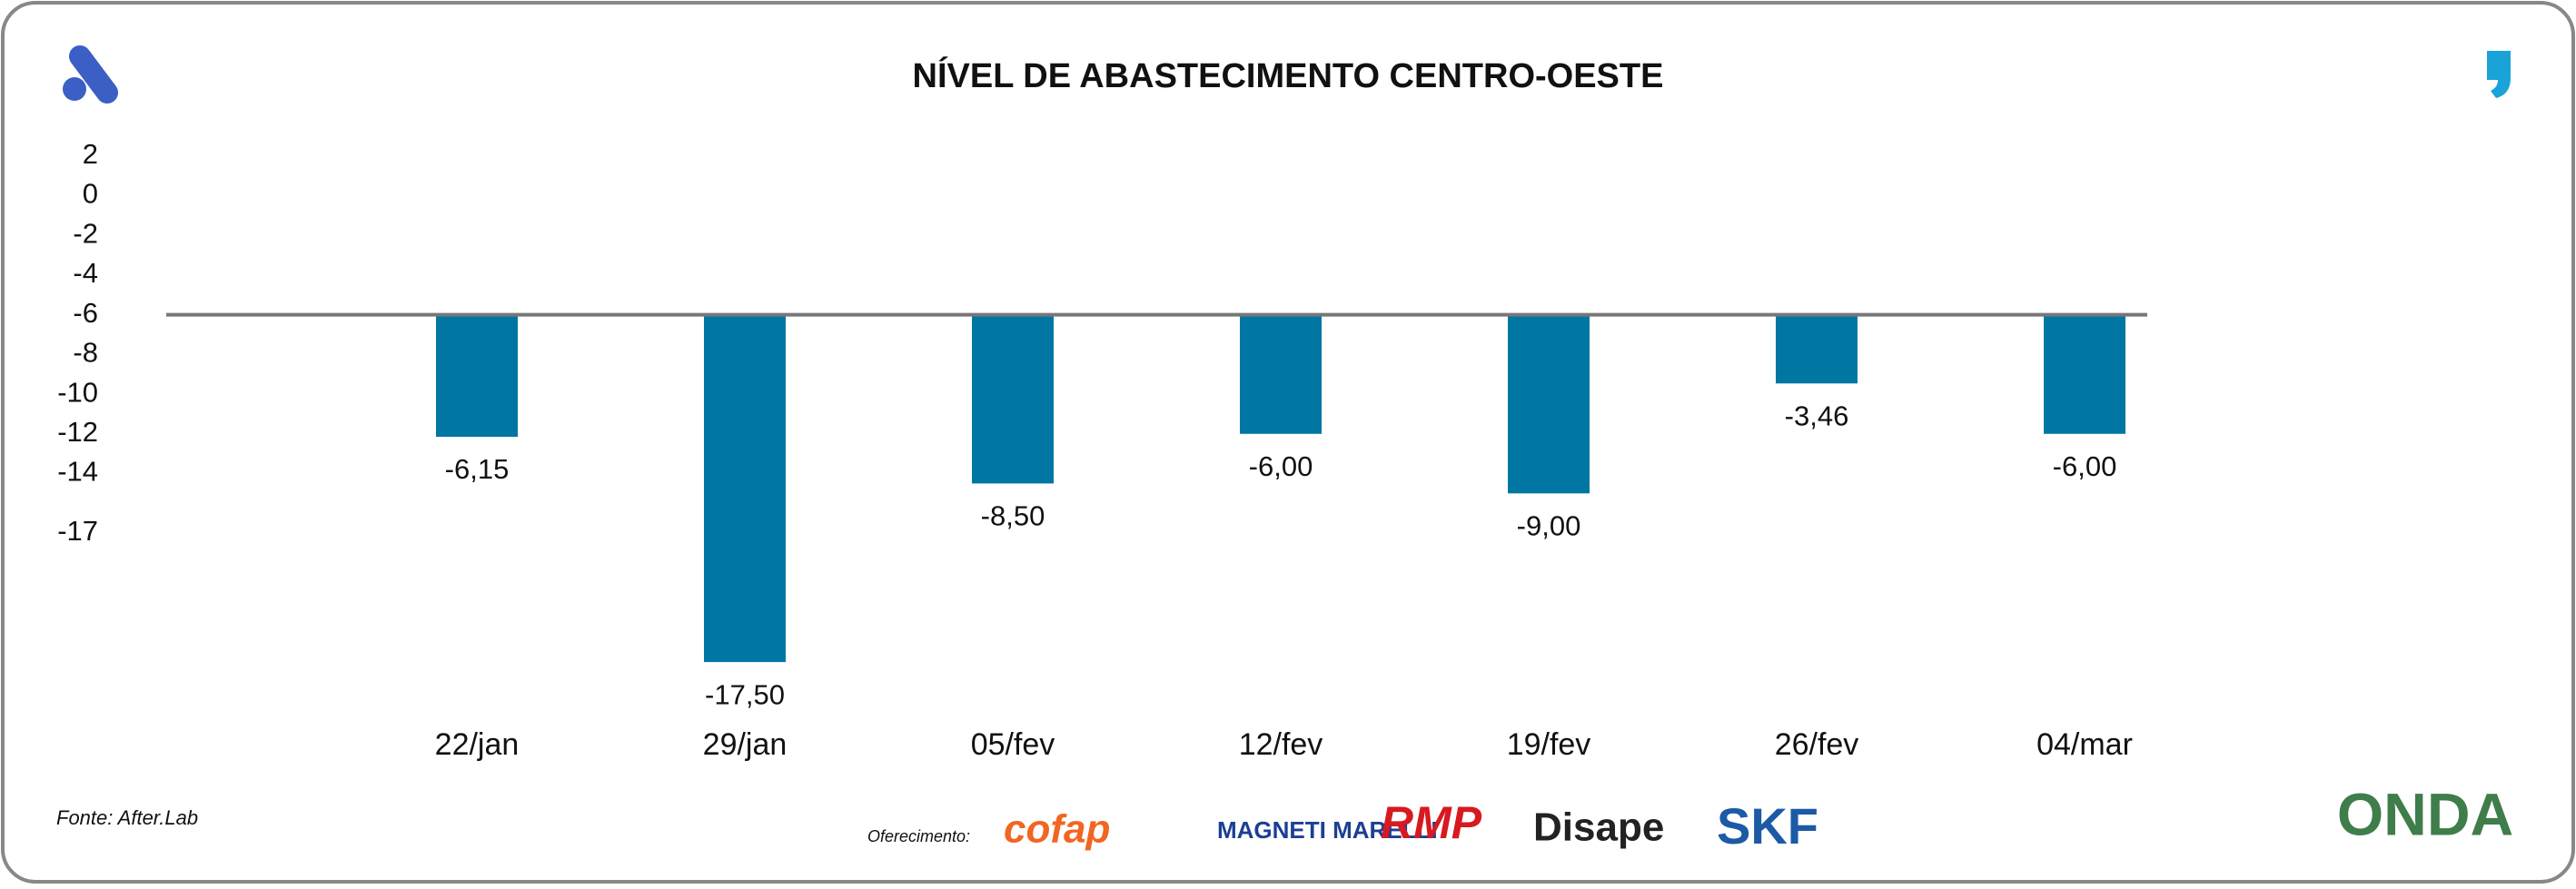 This screenshot has height=889, width=2576. Describe the element at coordinates (918, 836) in the screenshot. I see `sponsor-label: Oferecimento:` at that location.